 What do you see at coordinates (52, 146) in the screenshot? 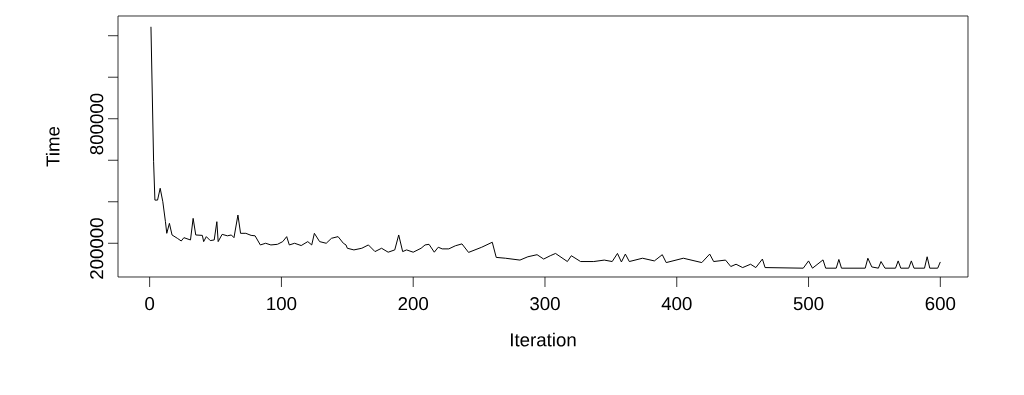
I see `y-axis-title: Time` at bounding box center [52, 146].